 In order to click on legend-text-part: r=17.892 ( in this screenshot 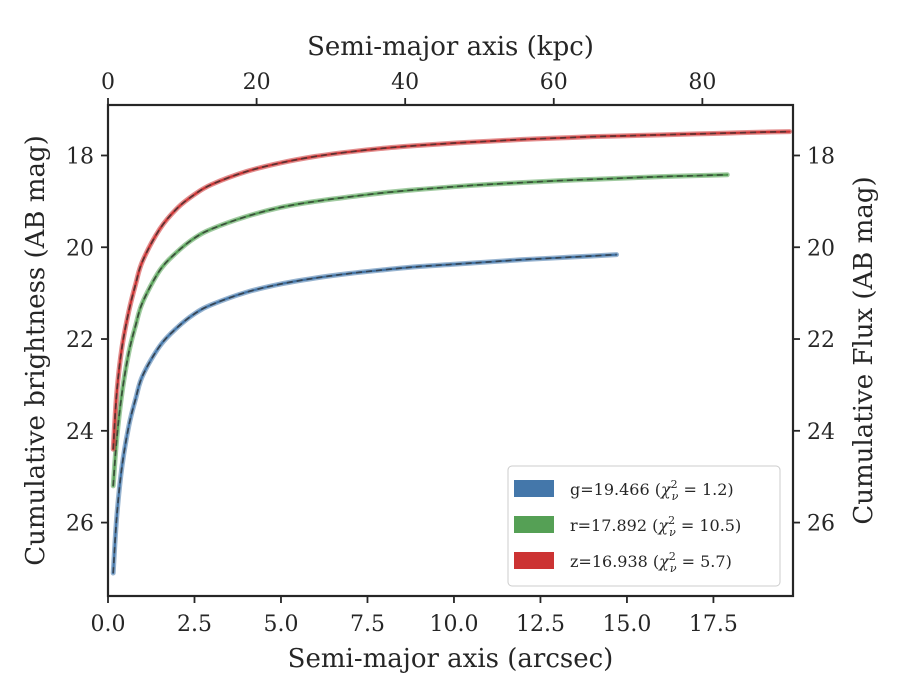, I will do `click(614, 525)`.